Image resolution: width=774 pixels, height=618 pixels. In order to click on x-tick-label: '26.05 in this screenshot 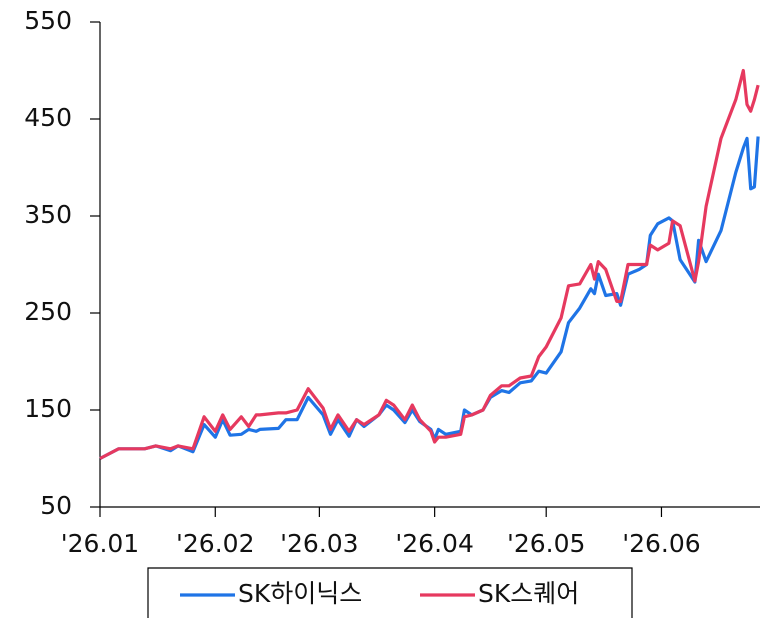, I will do `click(546, 543)`.